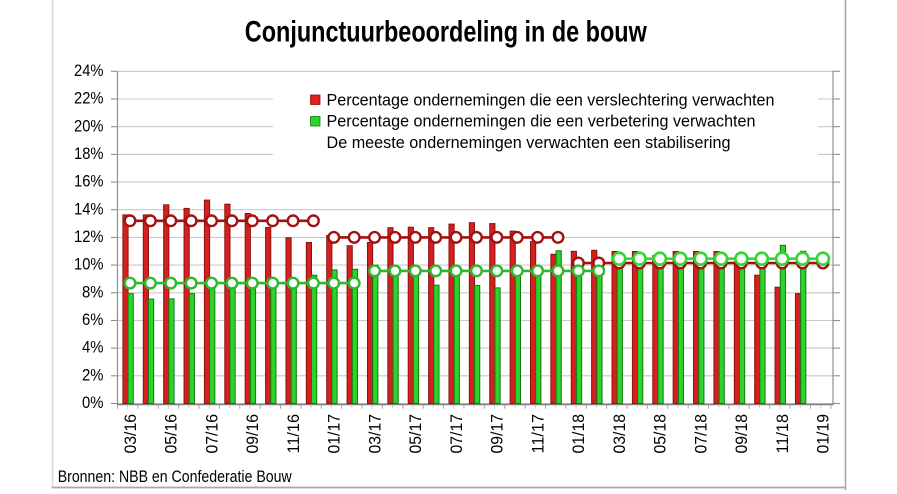 This screenshot has height=494, width=897. I want to click on svg-text: 10%, so click(89, 264).